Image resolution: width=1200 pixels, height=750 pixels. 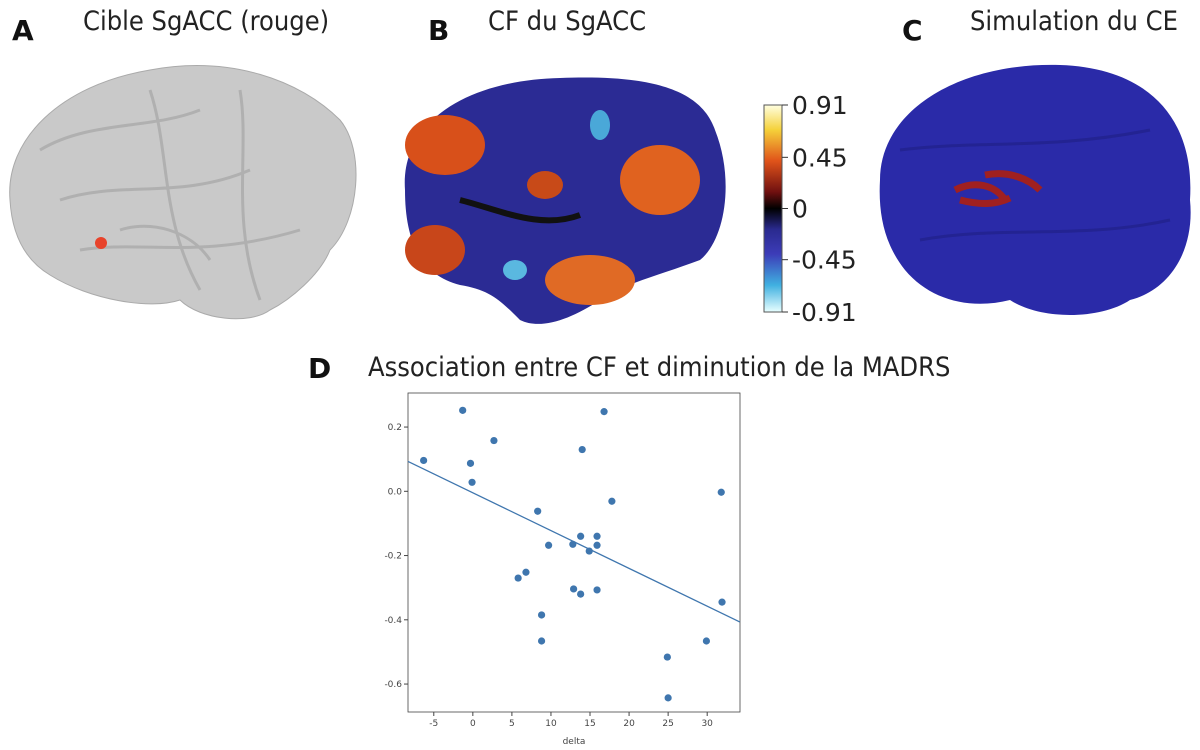 I want to click on panel-letter: B, so click(x=438, y=30).